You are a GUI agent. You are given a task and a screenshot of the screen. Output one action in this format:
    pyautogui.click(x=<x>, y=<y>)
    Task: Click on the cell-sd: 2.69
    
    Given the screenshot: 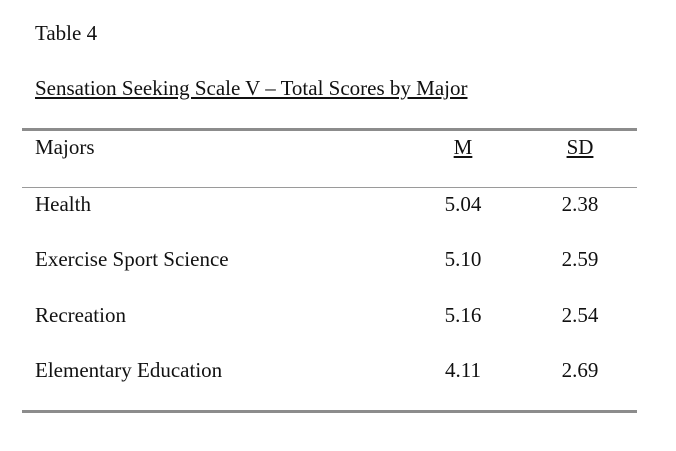 What is the action you would take?
    pyautogui.click(x=580, y=370)
    